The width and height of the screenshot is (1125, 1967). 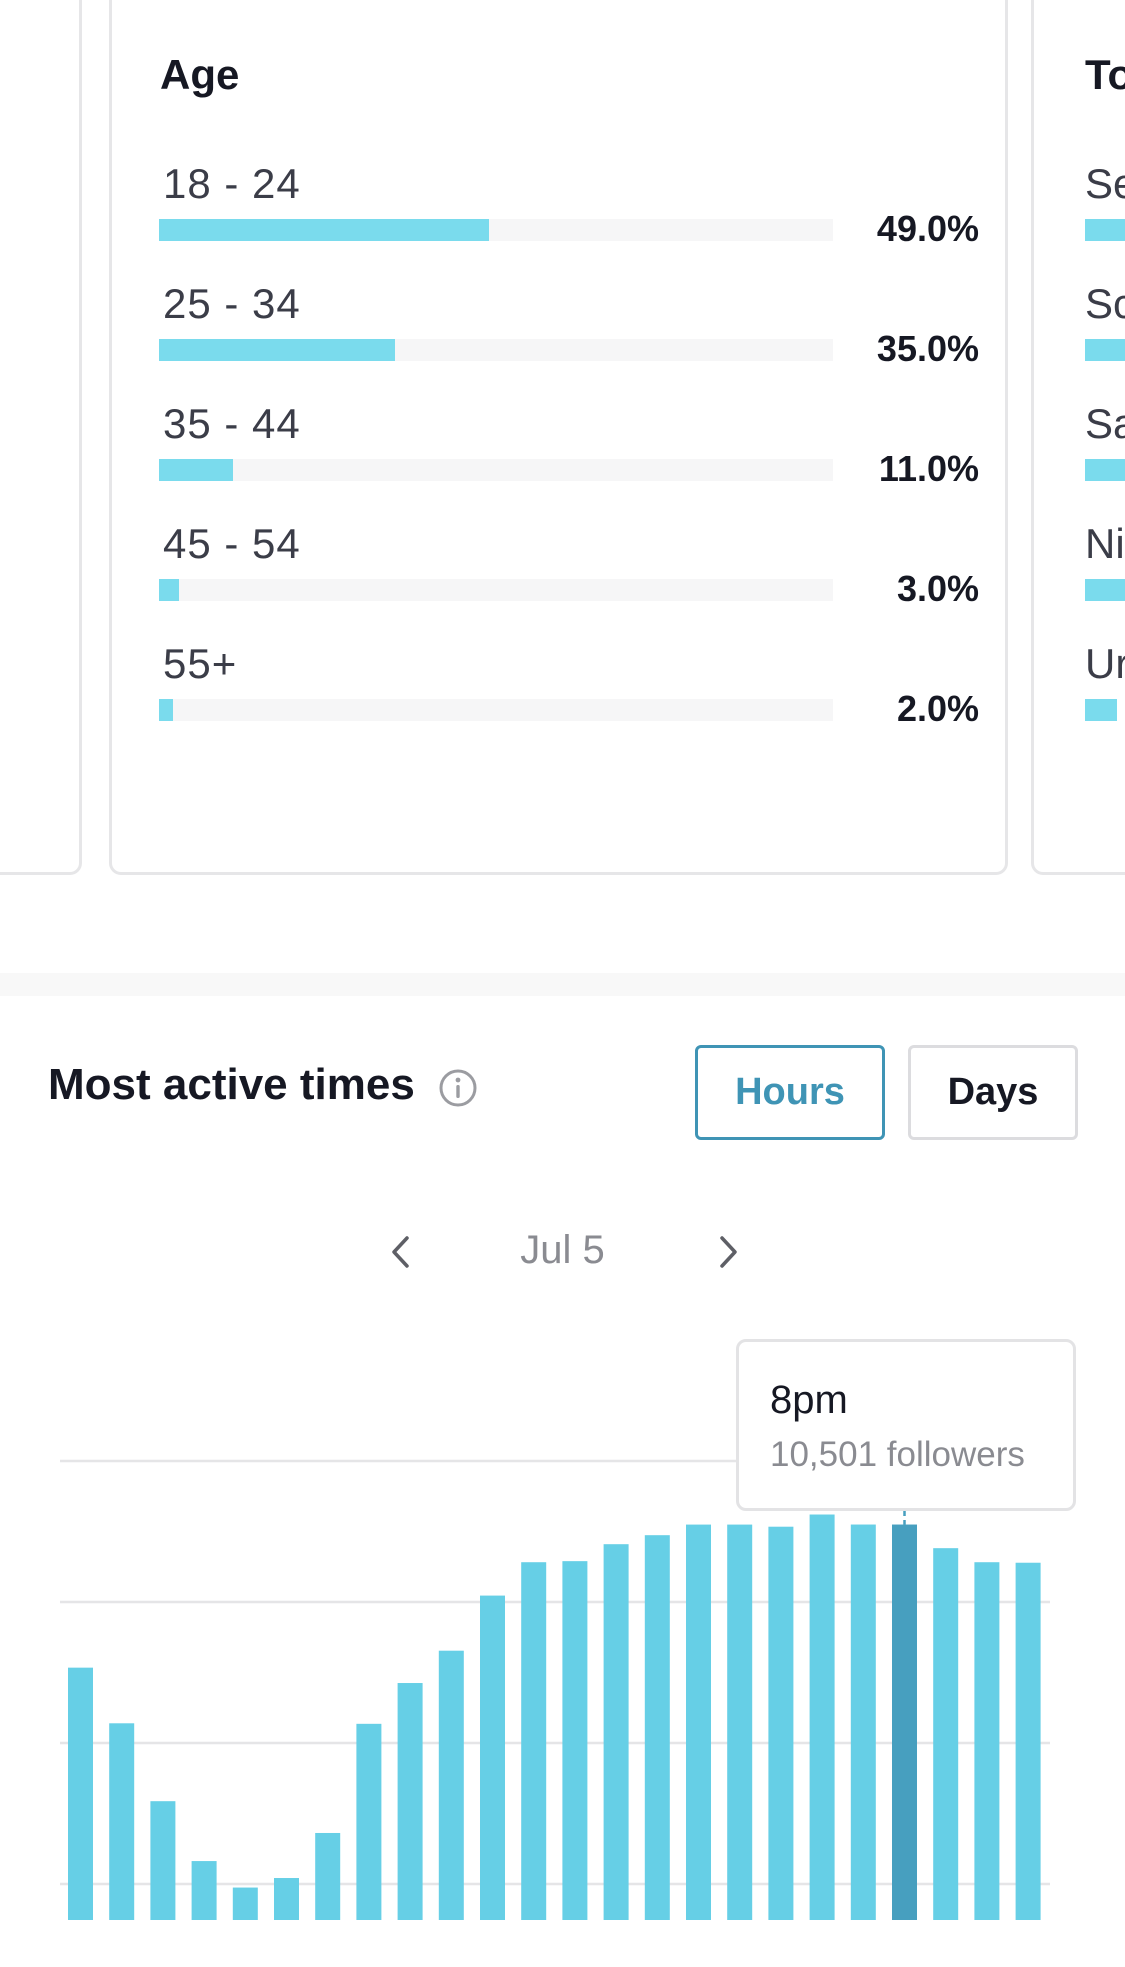 I want to click on age-row: 55+ 2.0%, so click(x=569, y=695).